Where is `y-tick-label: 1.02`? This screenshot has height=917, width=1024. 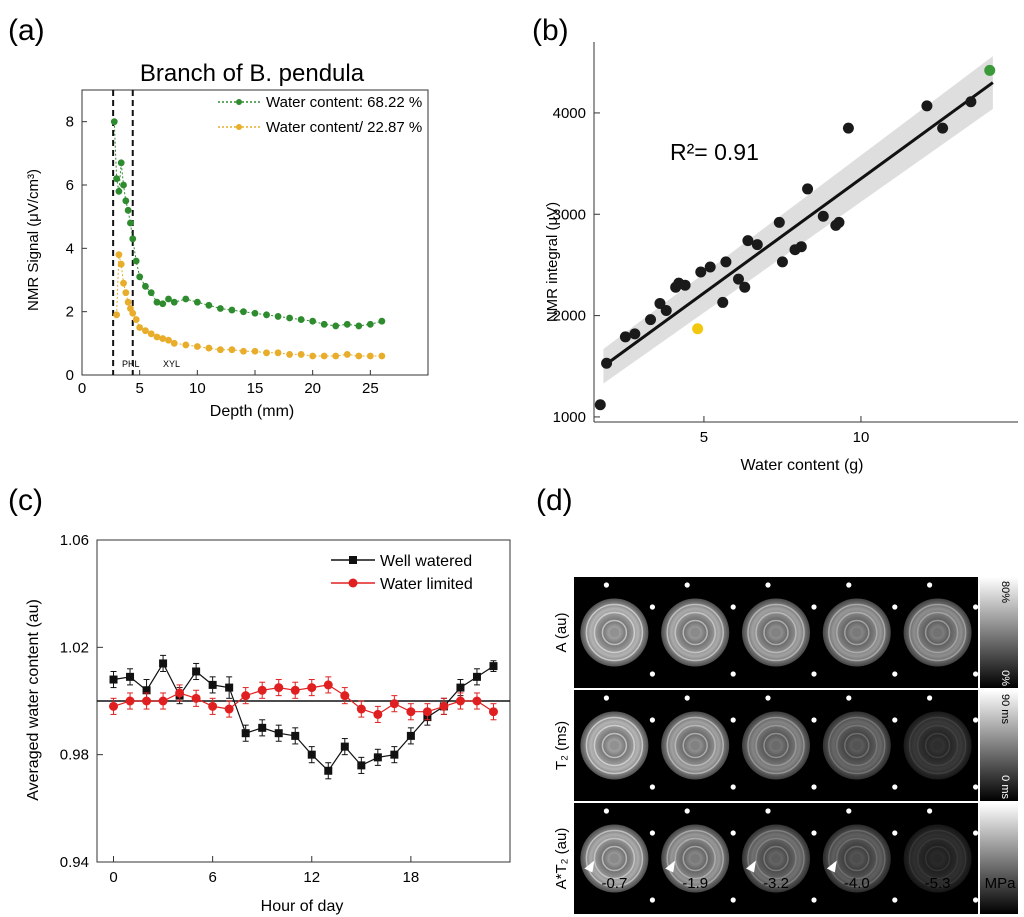
y-tick-label: 1.02 is located at coordinates (74, 647).